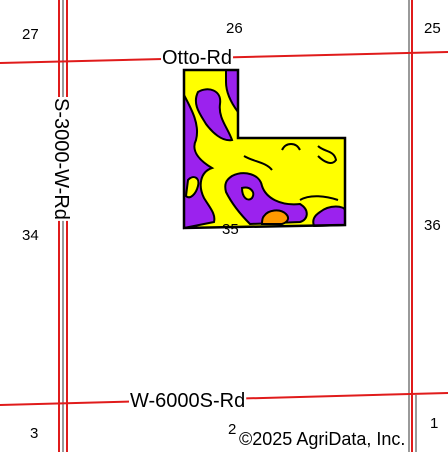 This screenshot has width=448, height=452. Describe the element at coordinates (232, 429) in the screenshot. I see `section-2: 2` at that location.